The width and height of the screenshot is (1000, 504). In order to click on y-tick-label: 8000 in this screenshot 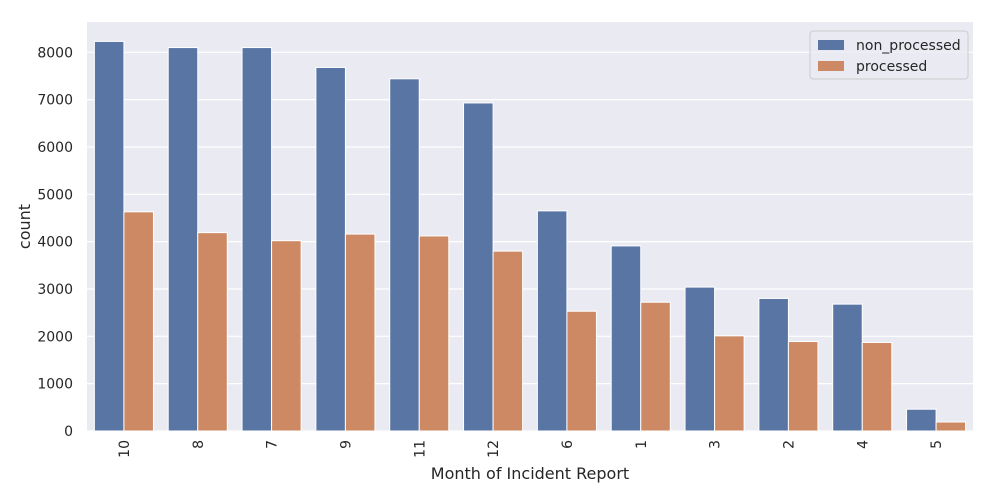, I will do `click(55, 53)`.